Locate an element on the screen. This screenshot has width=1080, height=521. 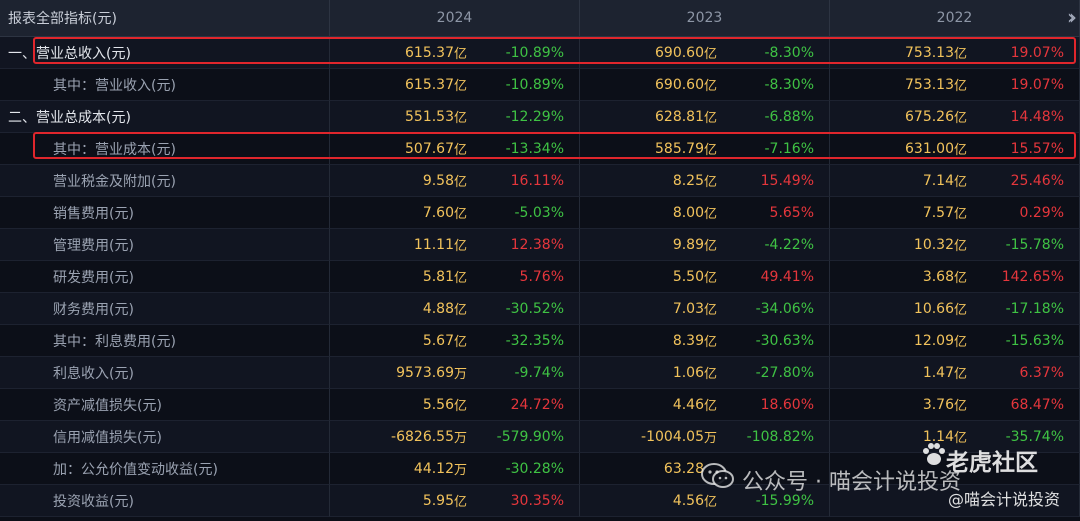
value-cell: 8.00 亿 5.65% is located at coordinates (705, 213).